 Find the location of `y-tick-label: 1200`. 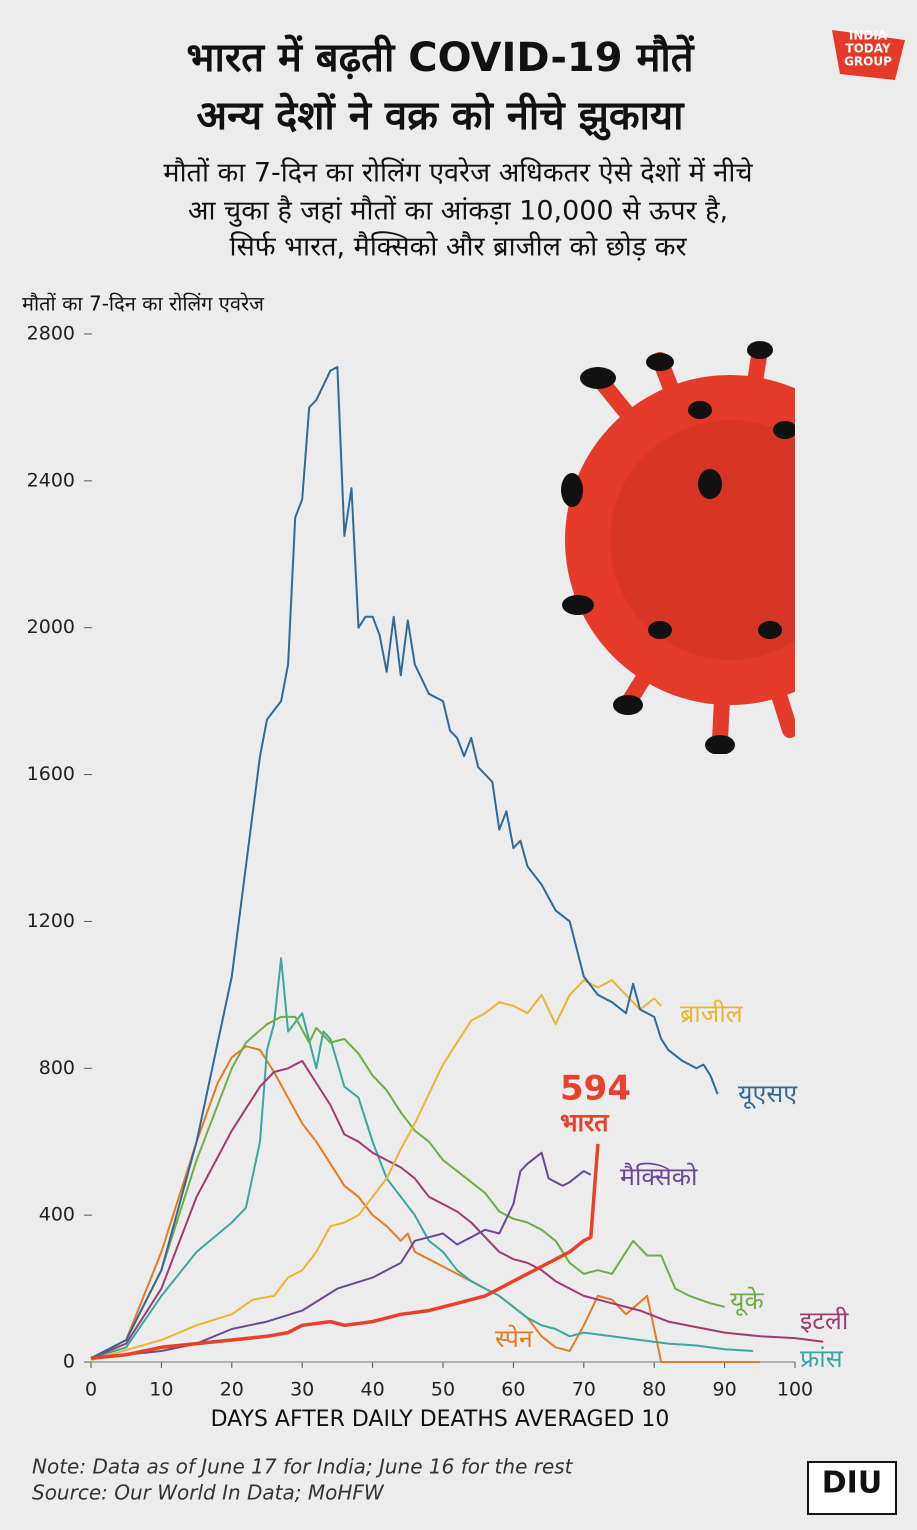

y-tick-label: 1200 is located at coordinates (51, 921).